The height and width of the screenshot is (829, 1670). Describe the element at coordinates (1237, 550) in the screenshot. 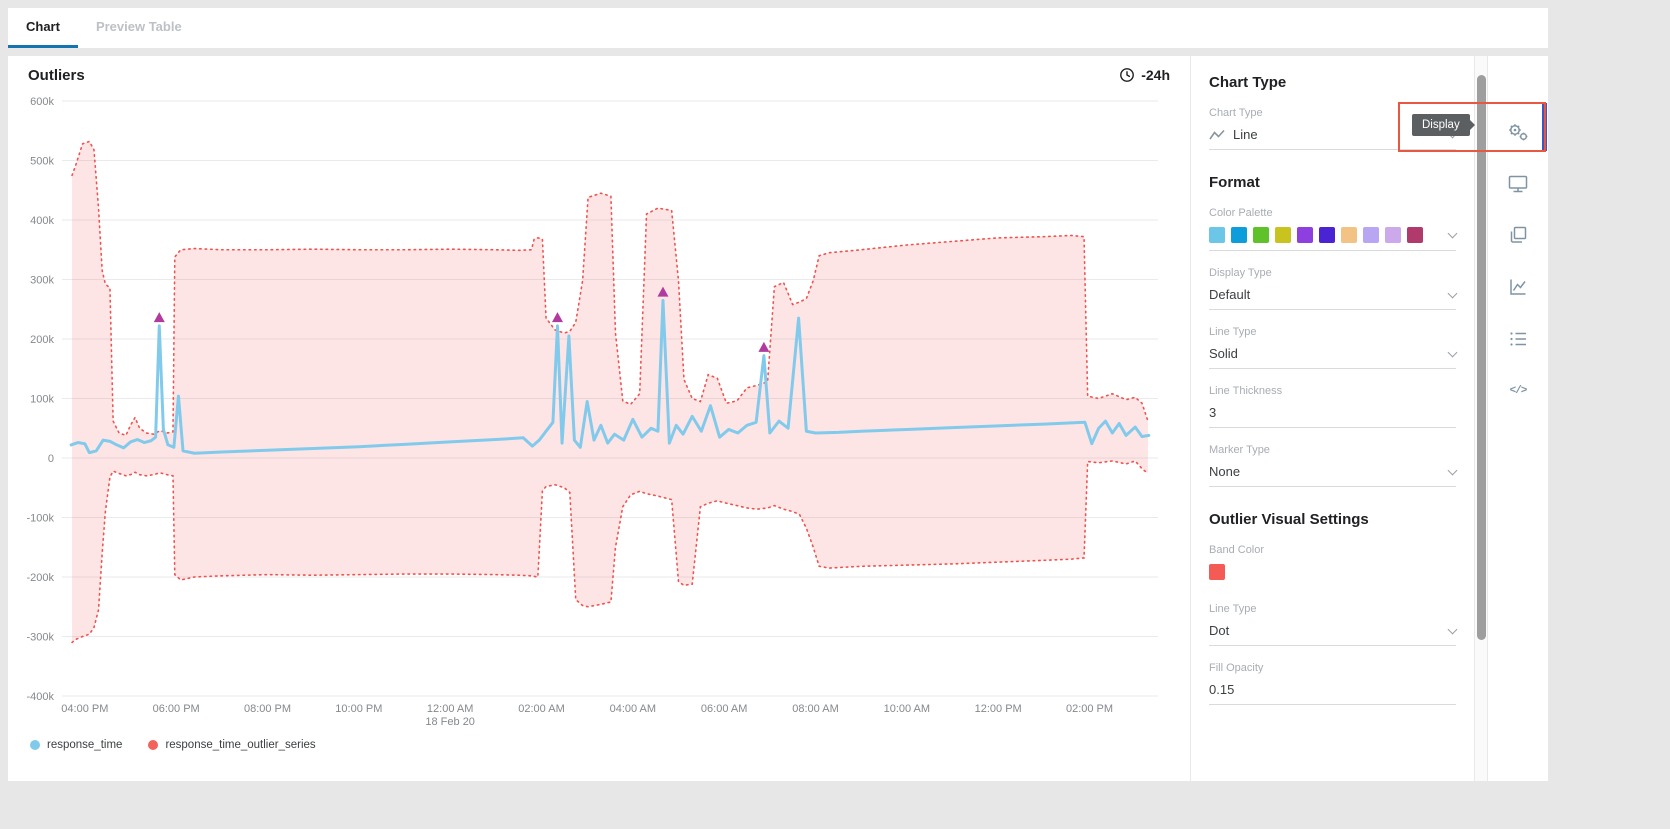

I see `band-color-label: Band Color` at that location.